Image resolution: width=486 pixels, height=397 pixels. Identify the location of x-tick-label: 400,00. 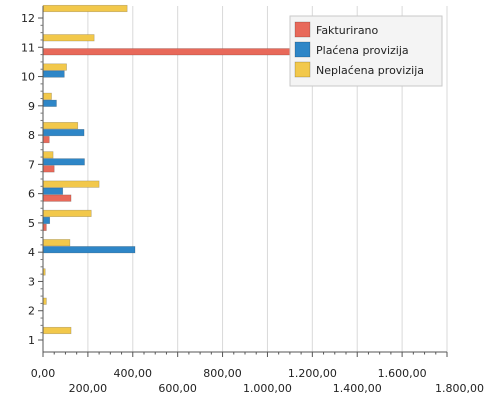
(133, 373).